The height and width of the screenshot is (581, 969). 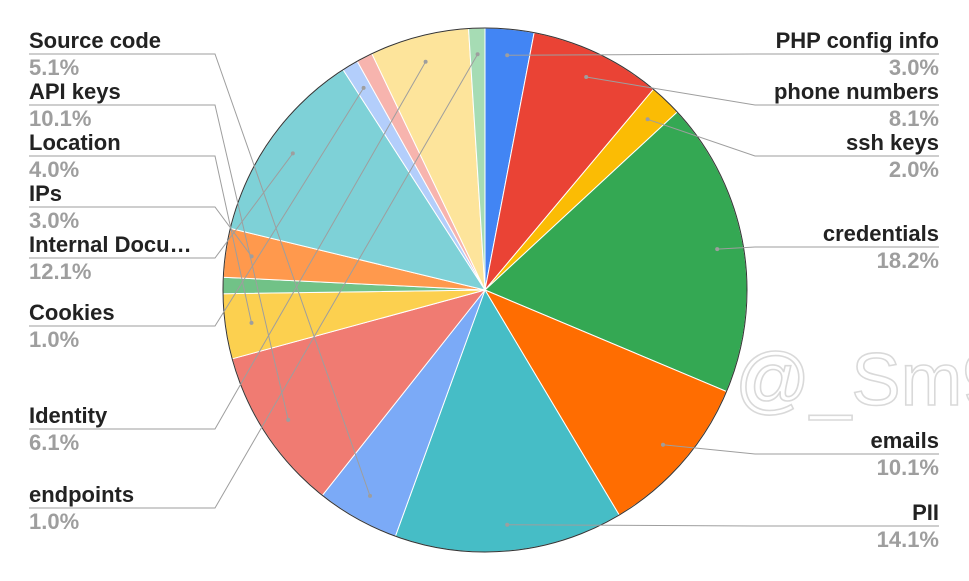 What do you see at coordinates (81, 494) in the screenshot?
I see `slice-label-endpoints: endpoints` at bounding box center [81, 494].